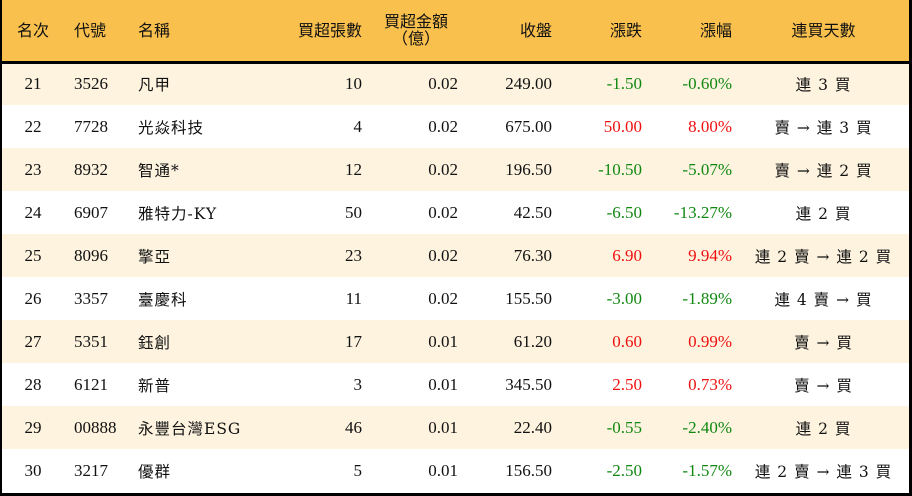  What do you see at coordinates (707, 470) in the screenshot?
I see `change-pct-cell: -1.57%` at bounding box center [707, 470].